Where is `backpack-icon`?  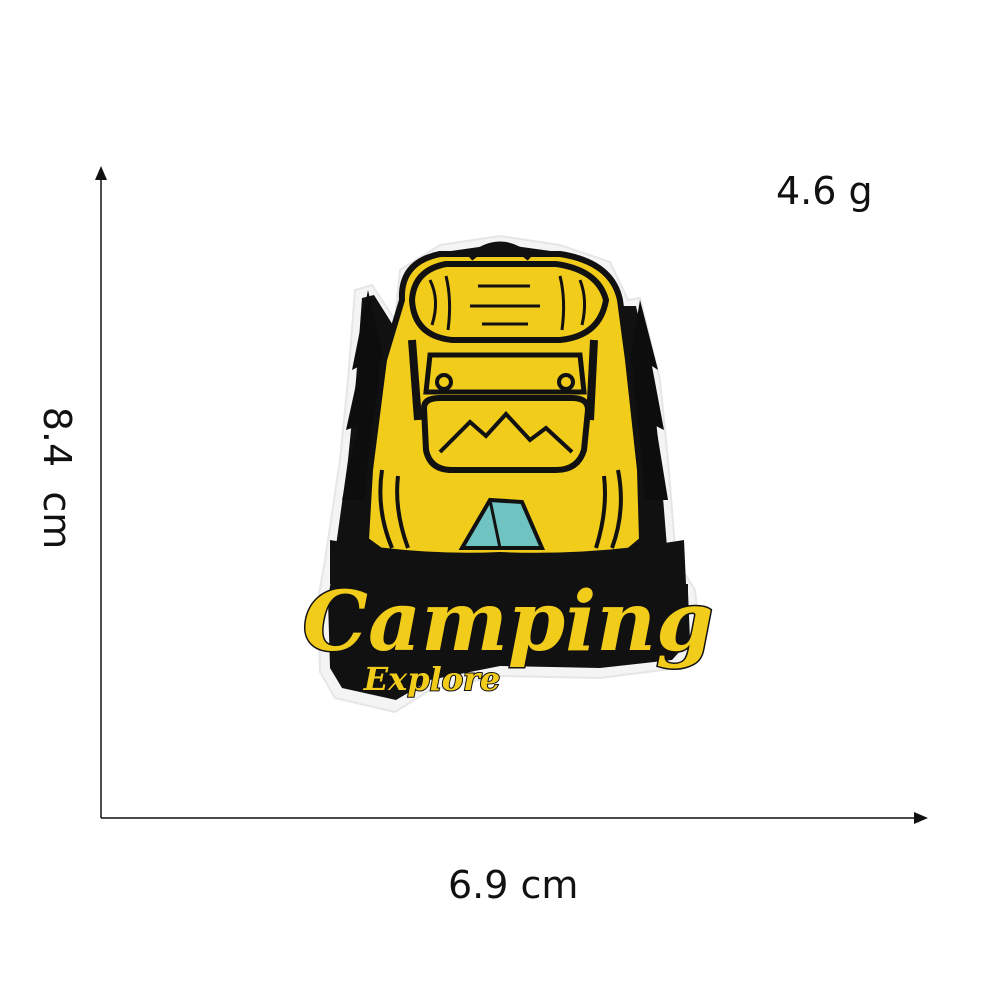
backpack-icon is located at coordinates (508, 412).